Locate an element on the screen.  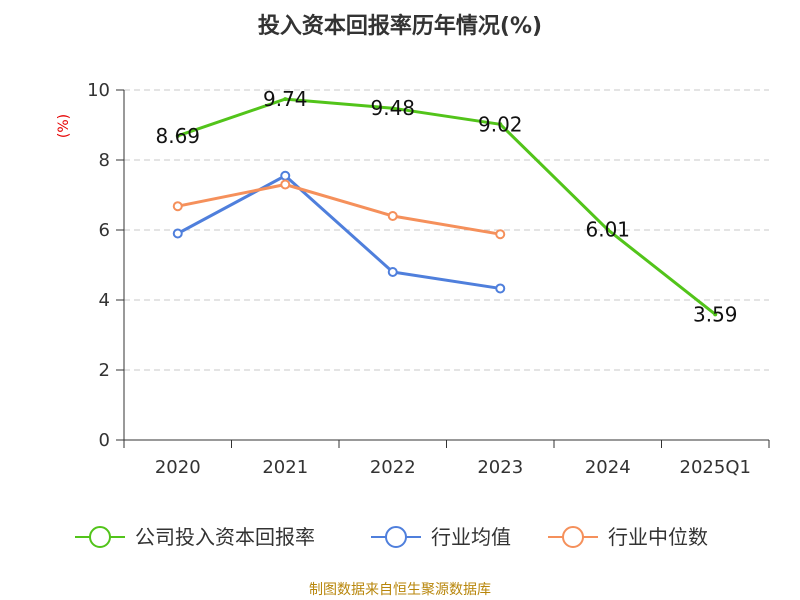
data-label: 8.69 is located at coordinates (177, 136).